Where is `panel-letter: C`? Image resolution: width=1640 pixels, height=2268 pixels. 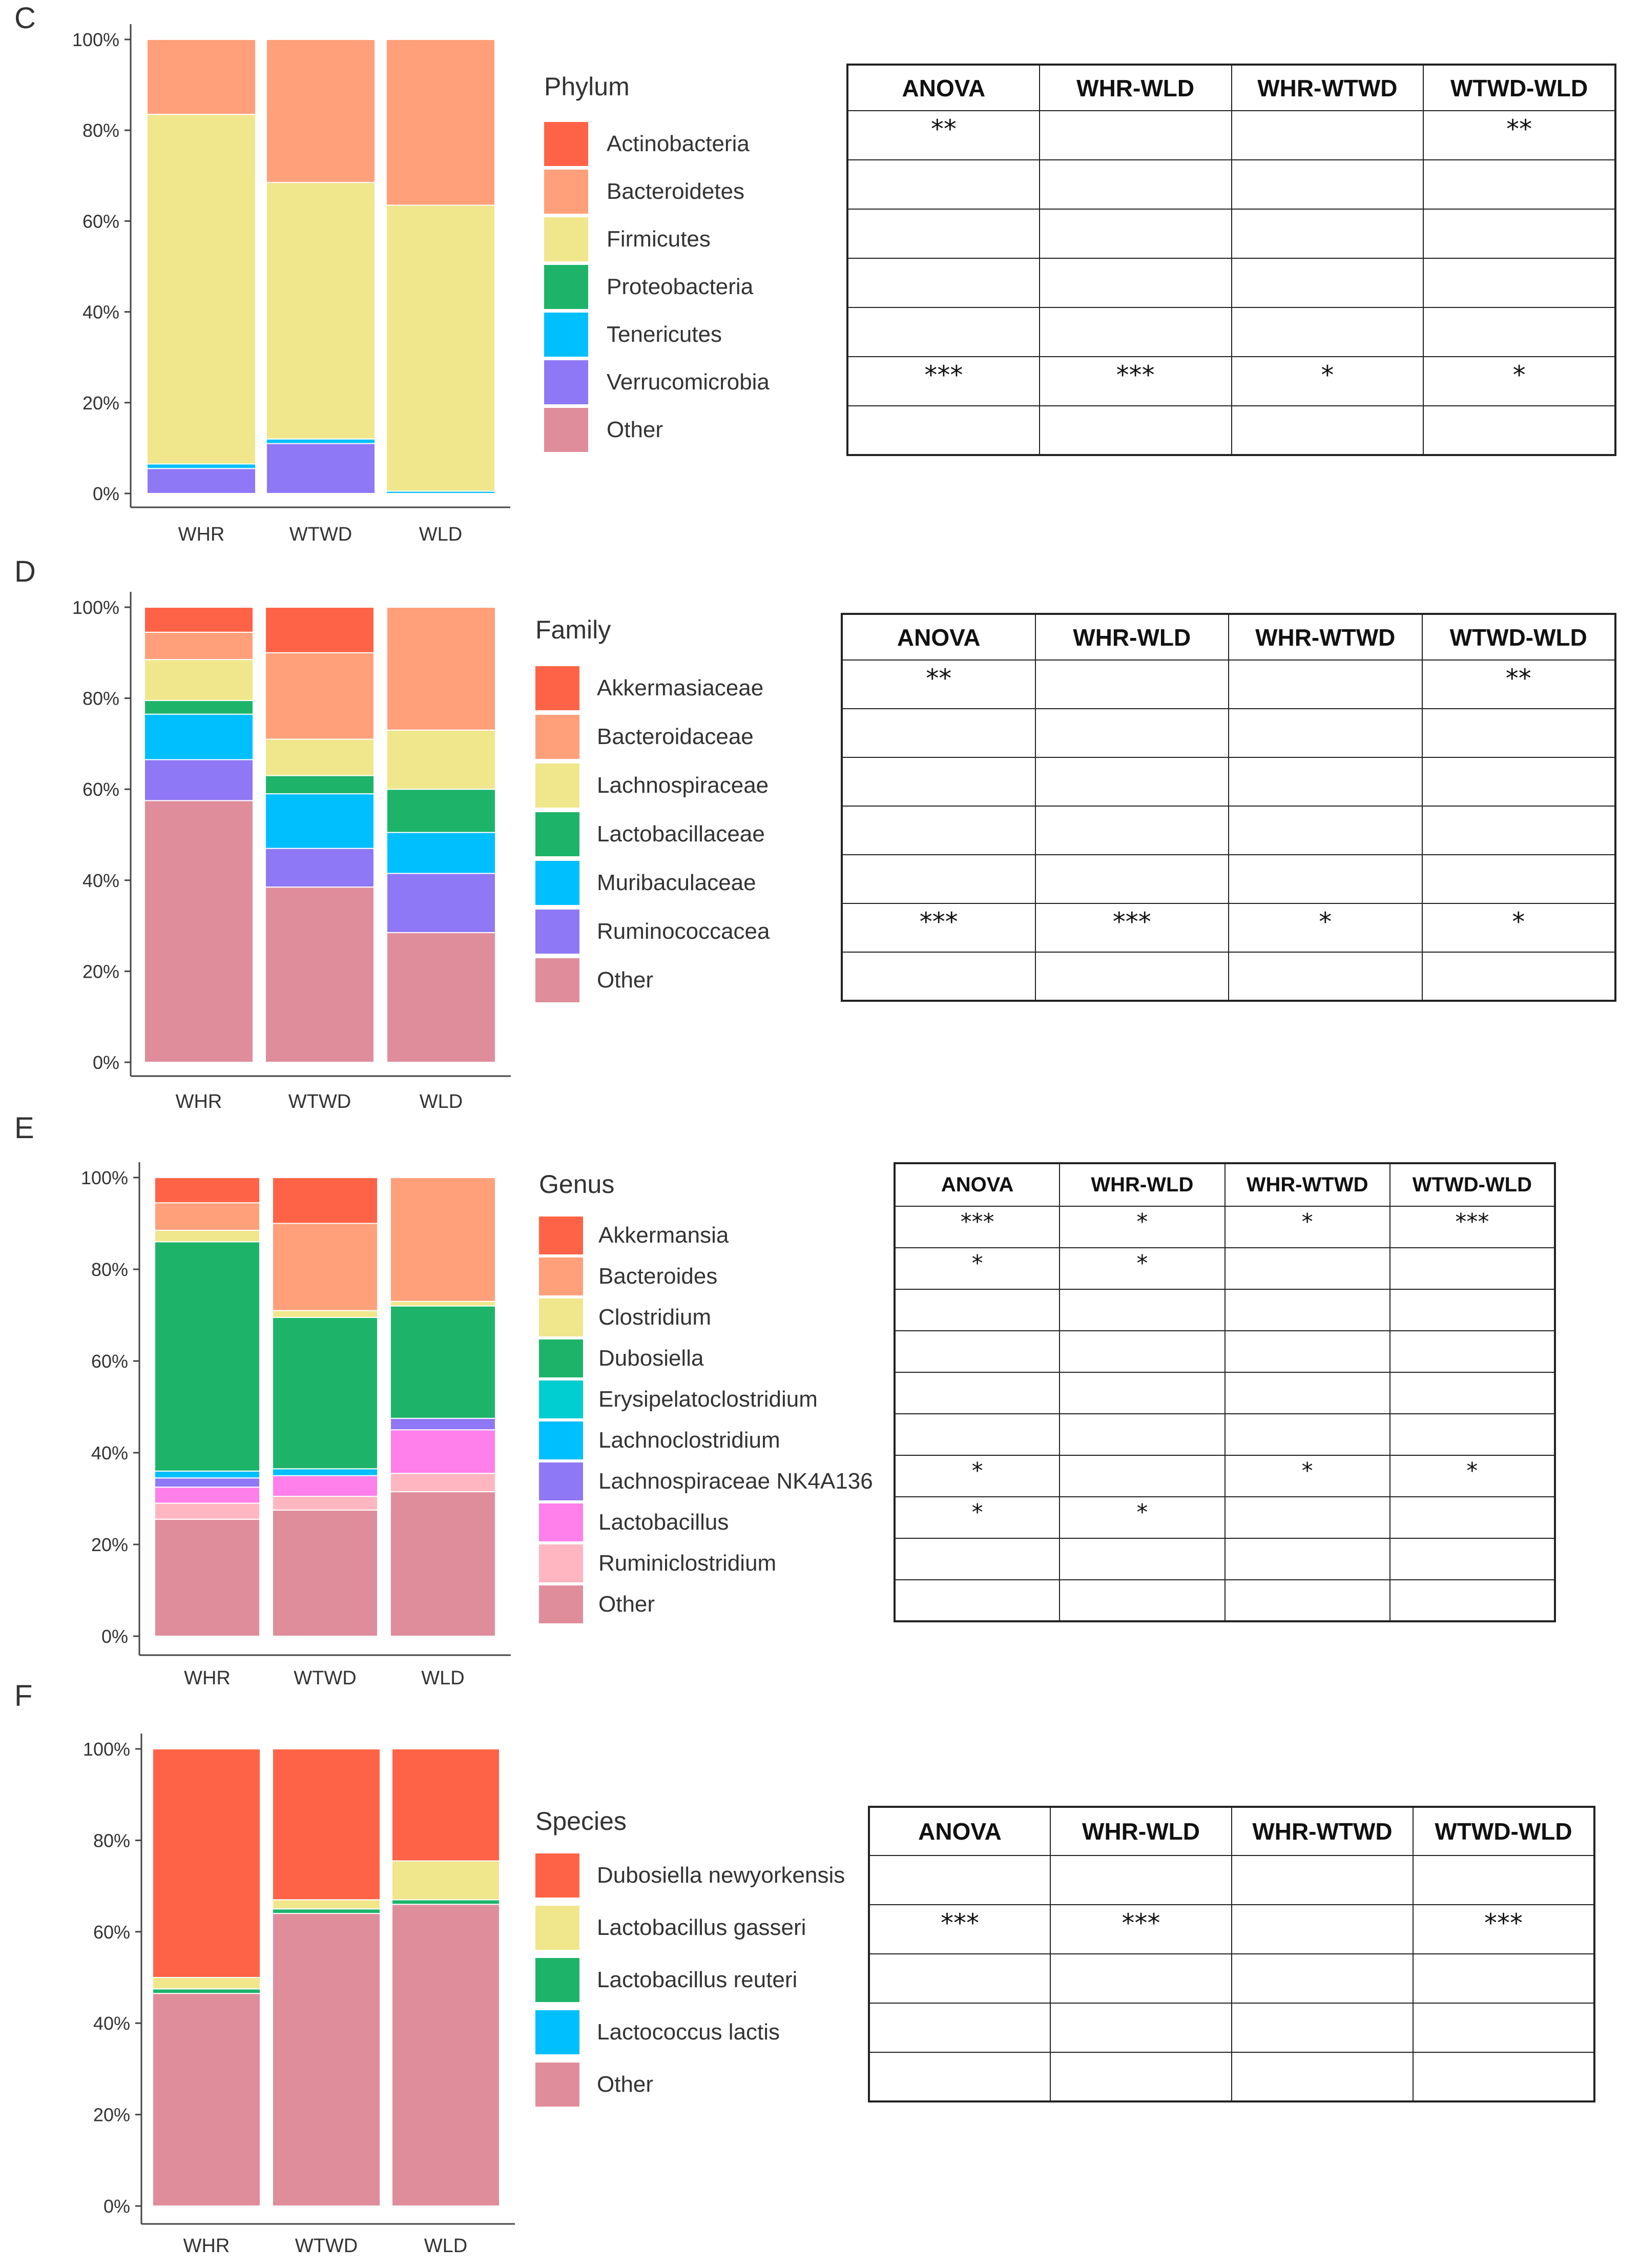 panel-letter: C is located at coordinates (25, 18).